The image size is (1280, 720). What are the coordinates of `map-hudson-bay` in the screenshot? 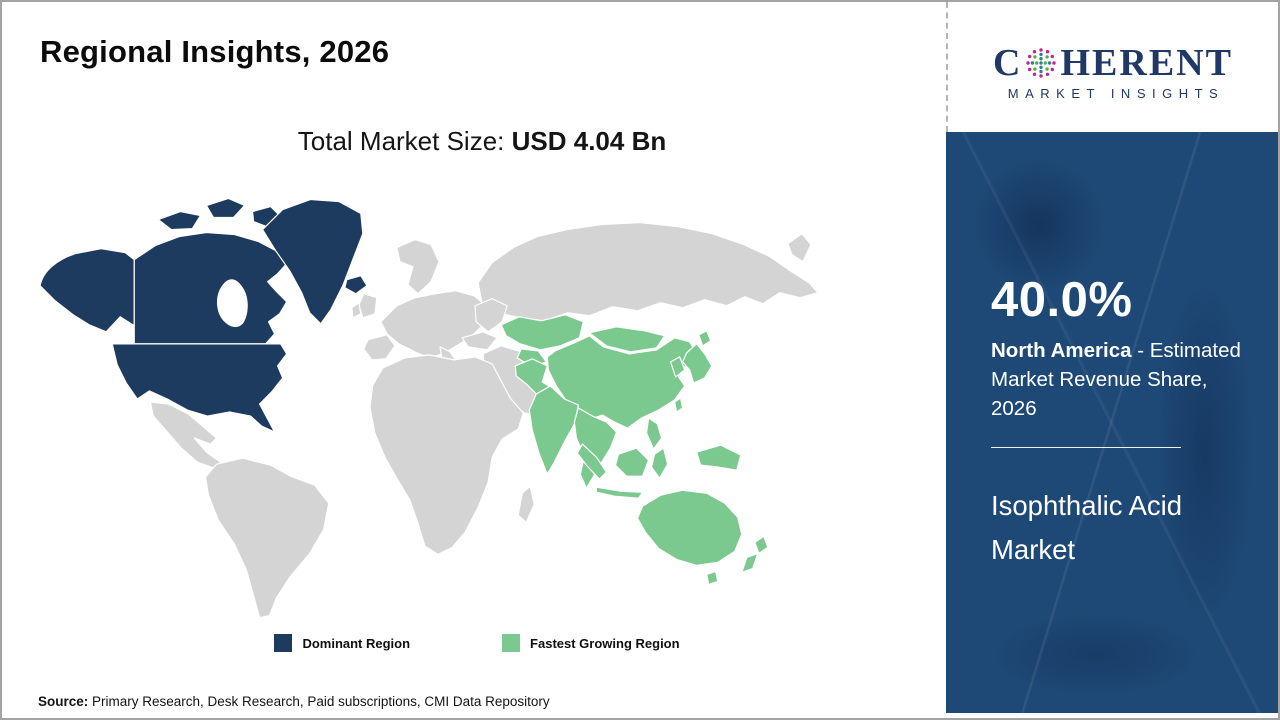 It's located at (232, 303).